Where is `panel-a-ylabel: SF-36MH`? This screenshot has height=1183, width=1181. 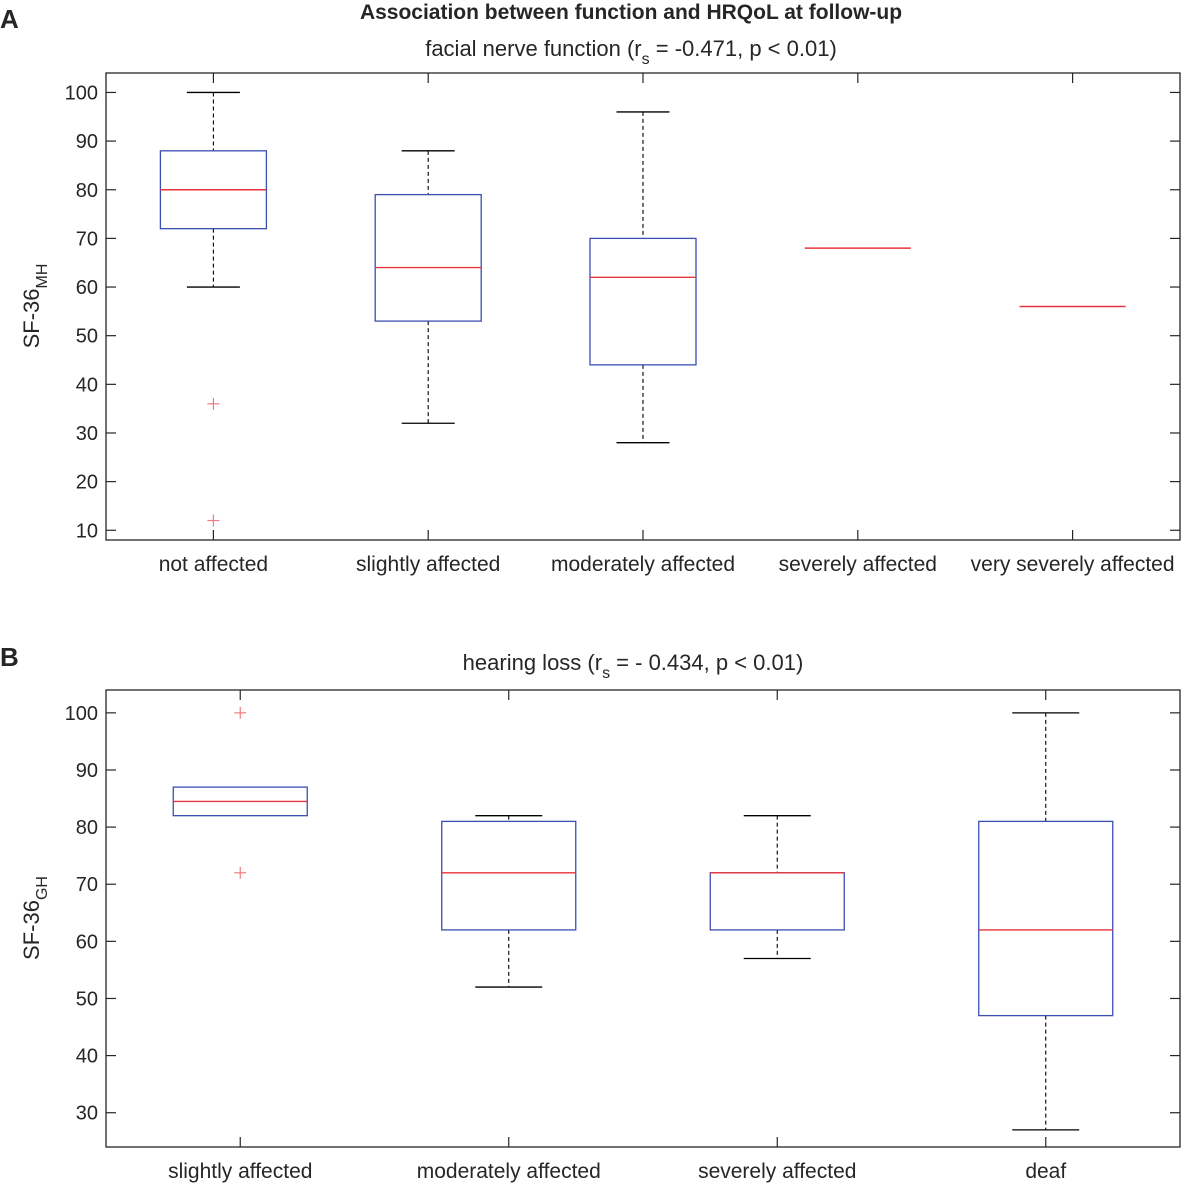
panel-a-ylabel: SF-36MH is located at coordinates (35, 306).